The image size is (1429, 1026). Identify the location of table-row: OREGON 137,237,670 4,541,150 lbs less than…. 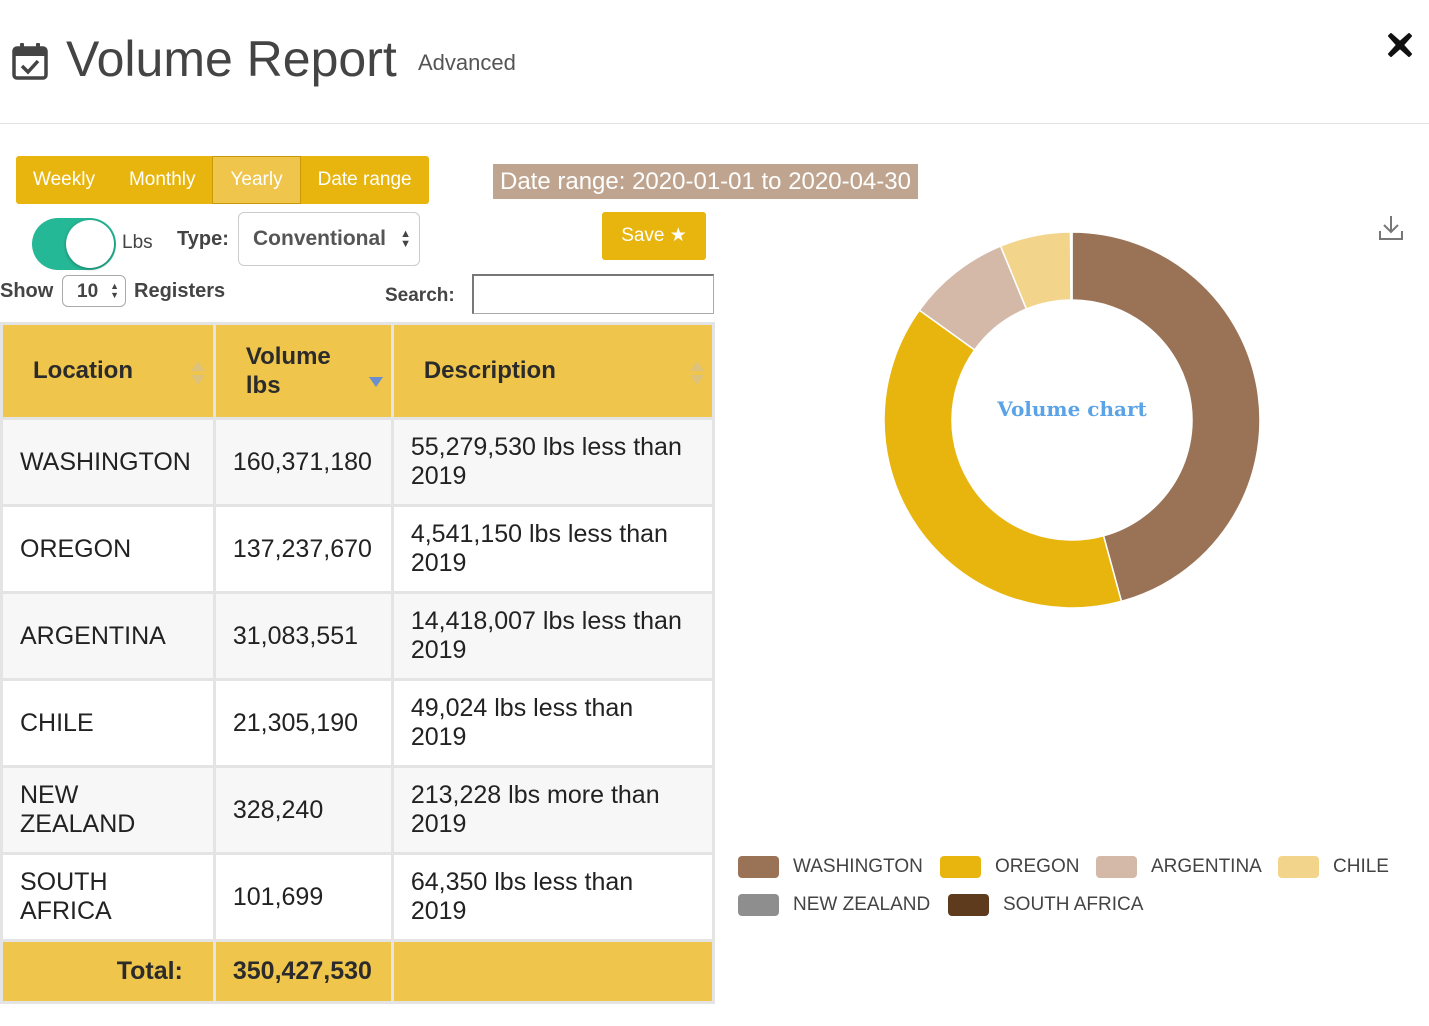
(358, 549).